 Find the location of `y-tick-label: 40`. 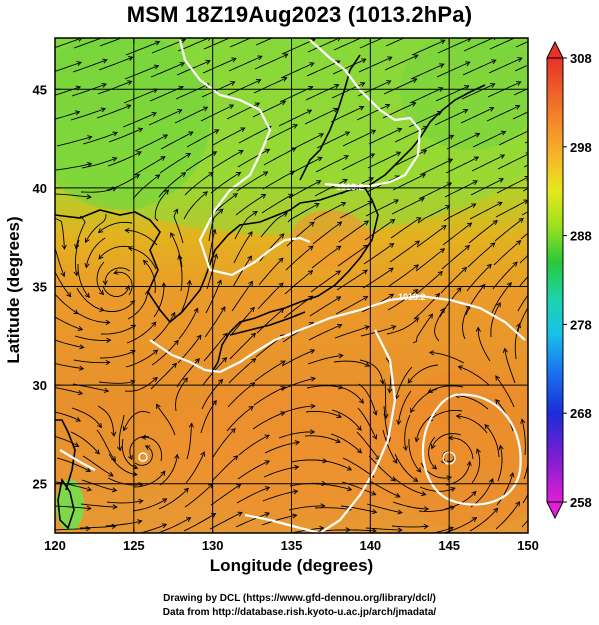

y-tick-label: 40 is located at coordinates (40, 188).